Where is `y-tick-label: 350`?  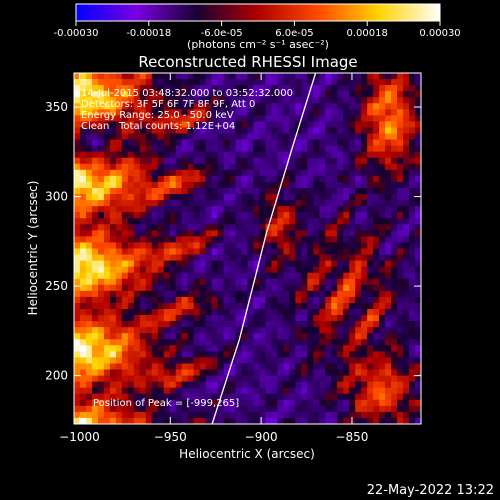
y-tick-label: 350 is located at coordinates (56, 107).